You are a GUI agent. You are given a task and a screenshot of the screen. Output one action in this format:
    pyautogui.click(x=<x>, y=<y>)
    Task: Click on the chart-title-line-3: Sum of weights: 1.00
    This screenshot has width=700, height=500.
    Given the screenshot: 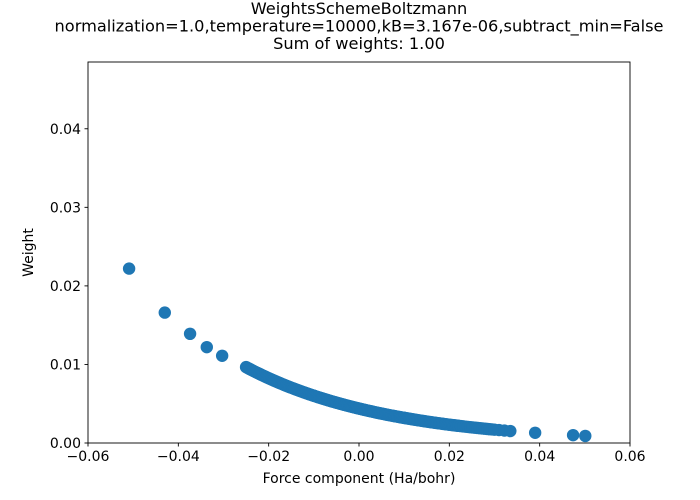 What is the action you would take?
    pyautogui.click(x=359, y=43)
    